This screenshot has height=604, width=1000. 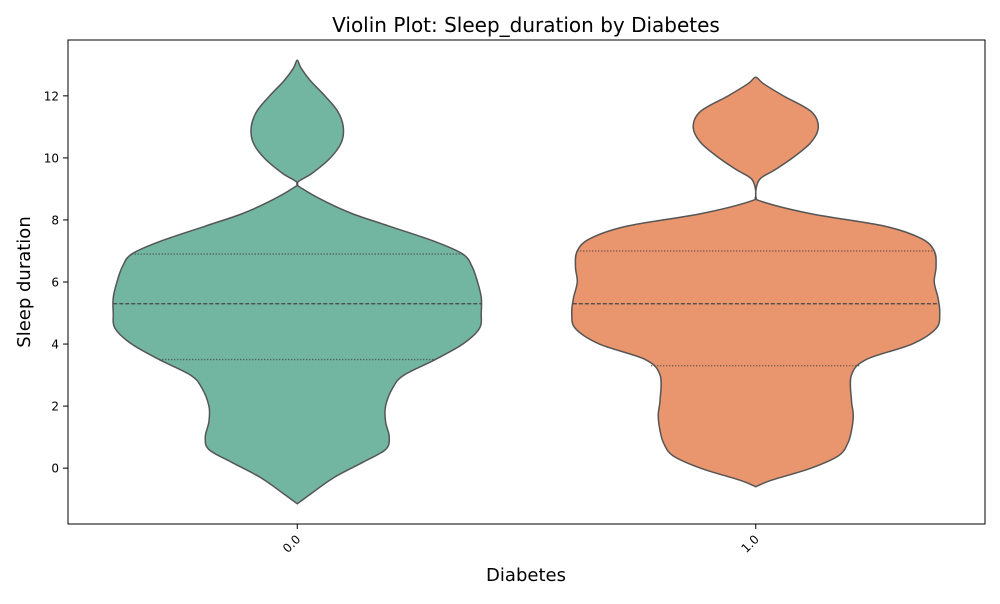 I want to click on y-axis-label: Sleep duration, so click(x=24, y=281).